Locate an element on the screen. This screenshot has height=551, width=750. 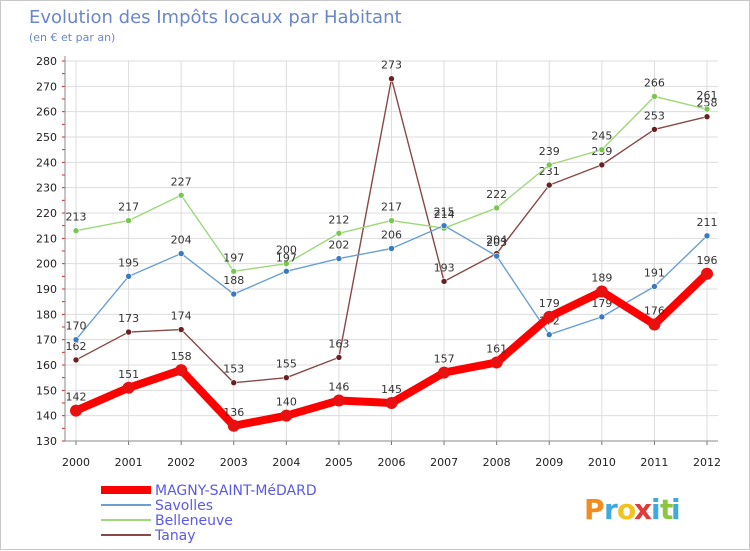
logo-letter: x is located at coordinates (643, 509).